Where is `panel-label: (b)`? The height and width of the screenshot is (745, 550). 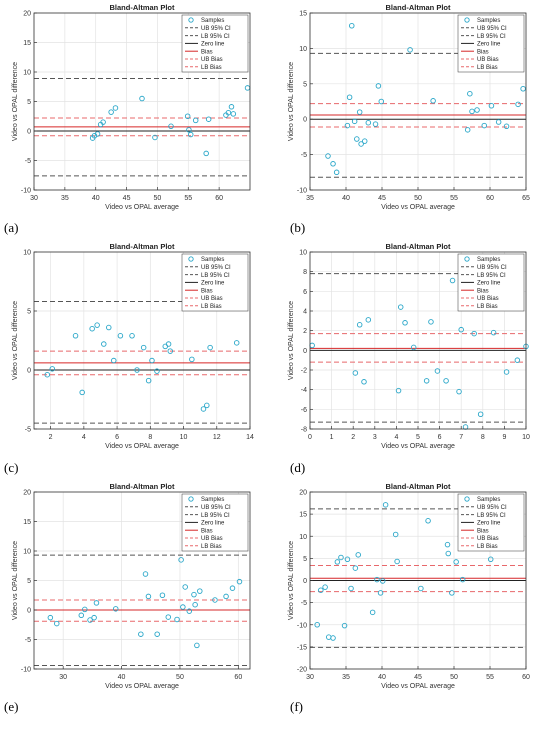 panel-label: (b) is located at coordinates (297, 227).